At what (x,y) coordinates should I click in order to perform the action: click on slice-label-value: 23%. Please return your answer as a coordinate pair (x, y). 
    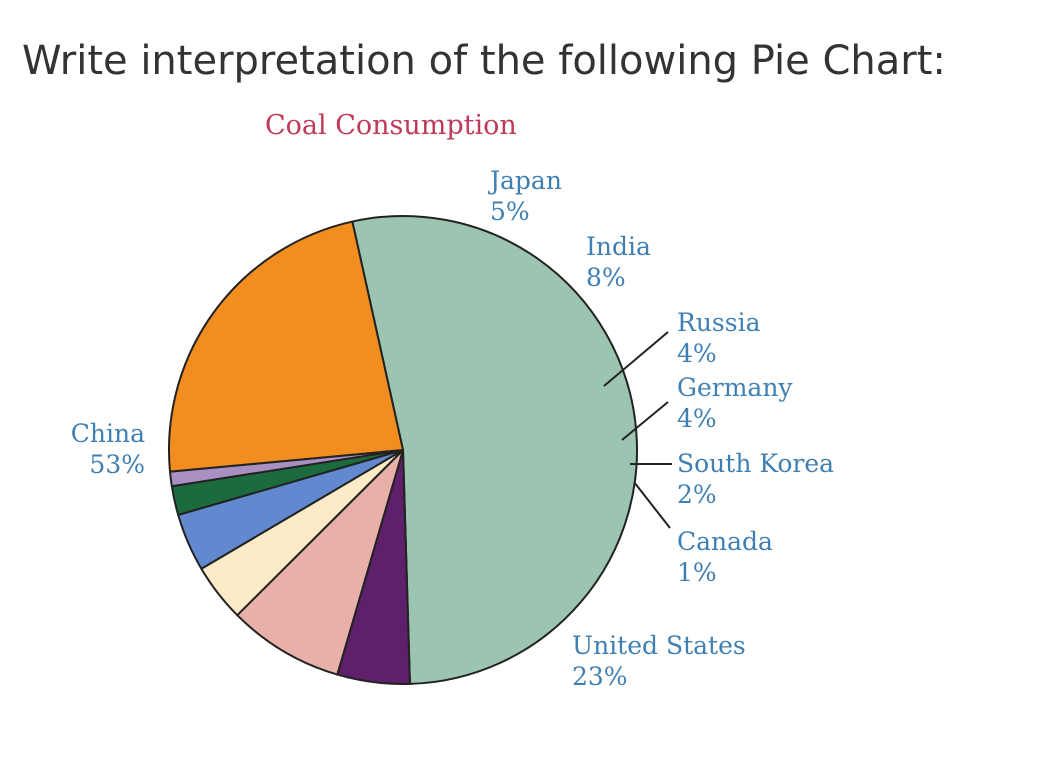
    Looking at the image, I should click on (600, 676).